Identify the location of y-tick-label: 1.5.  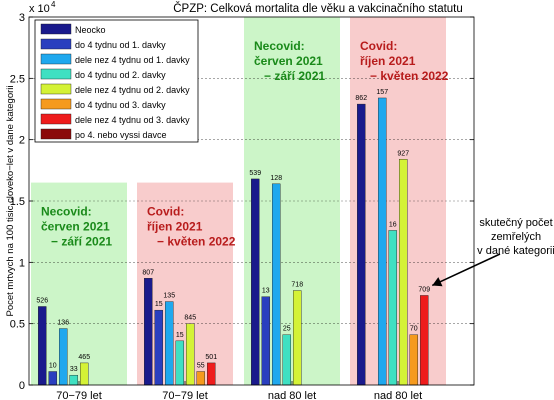
(17, 202).